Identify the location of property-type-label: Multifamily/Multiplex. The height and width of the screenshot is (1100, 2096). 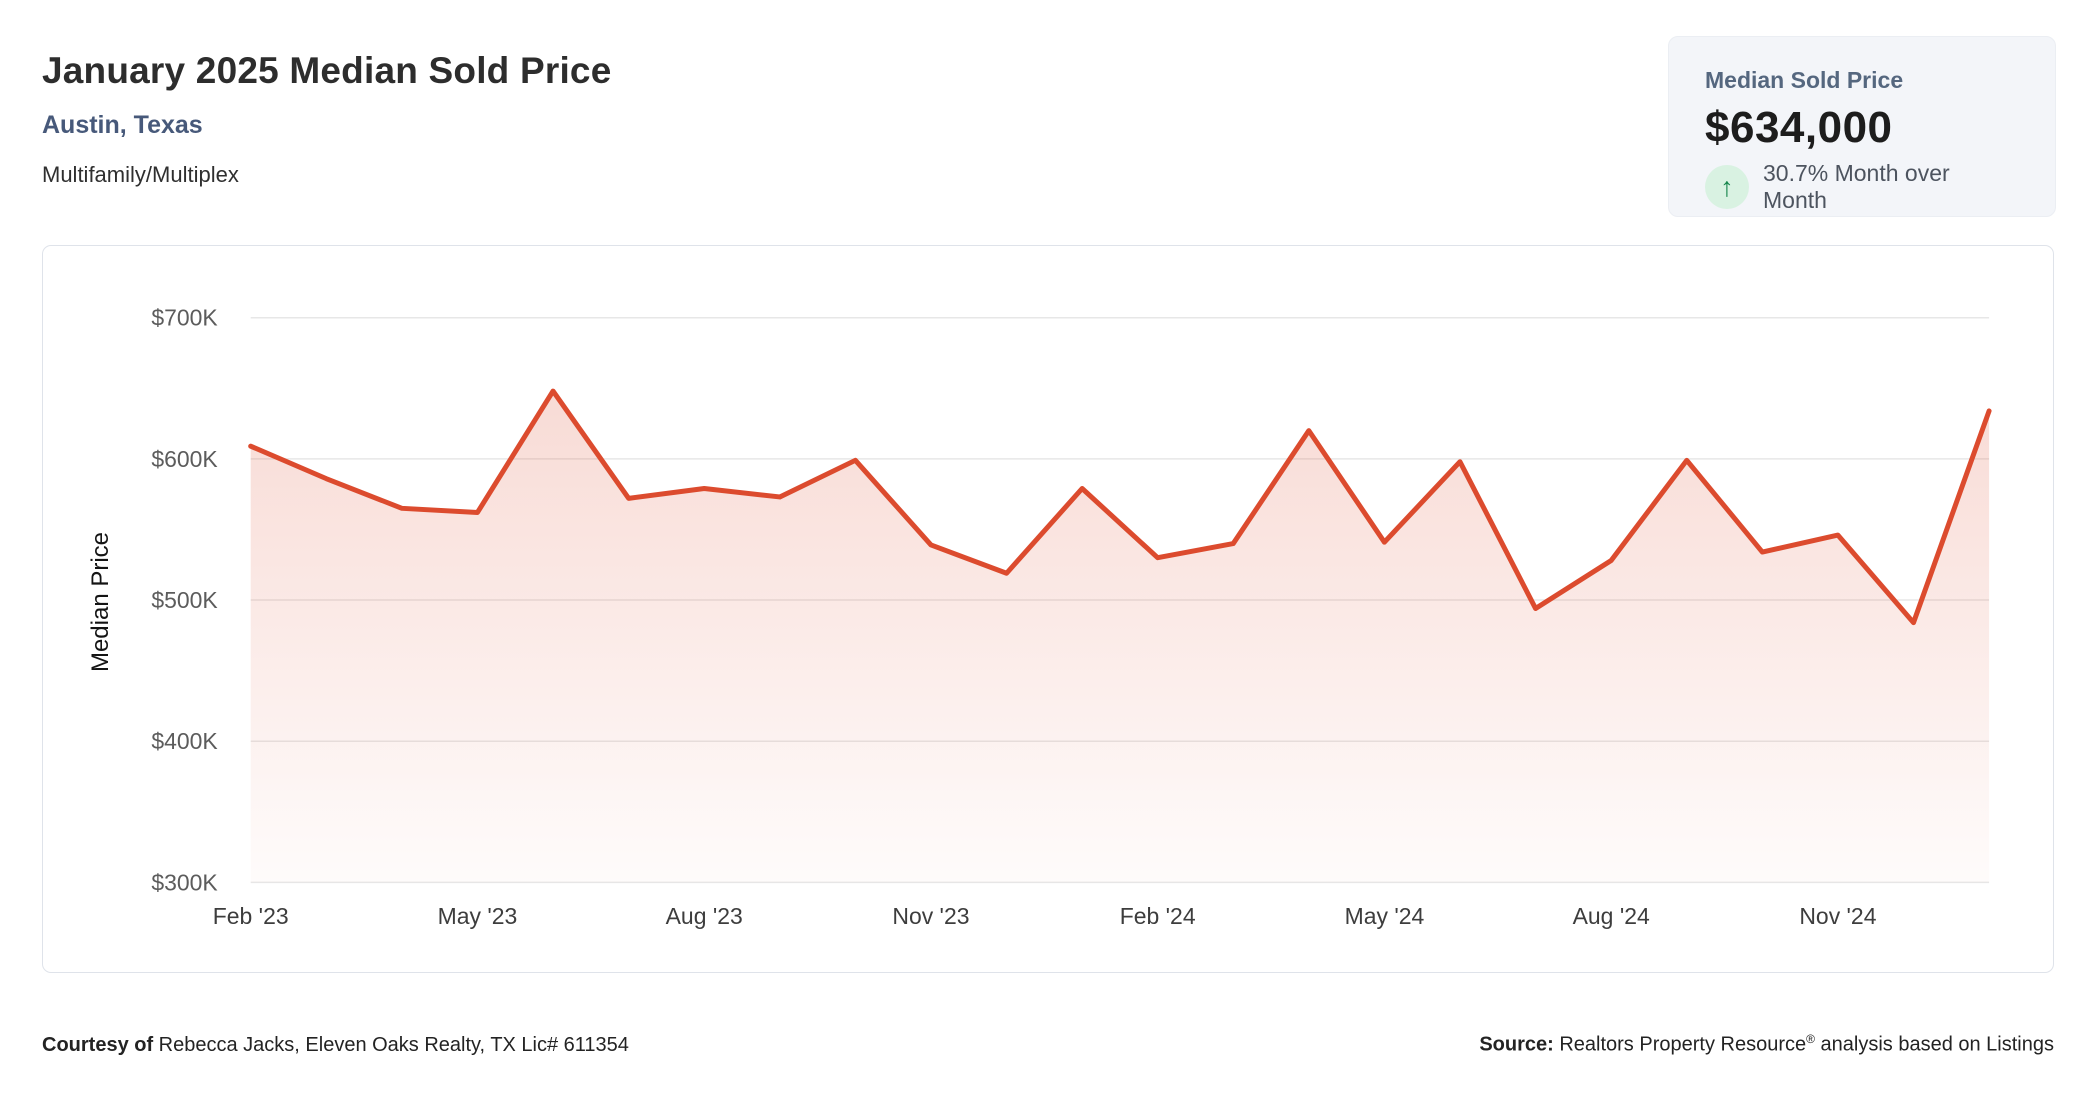
(140, 174).